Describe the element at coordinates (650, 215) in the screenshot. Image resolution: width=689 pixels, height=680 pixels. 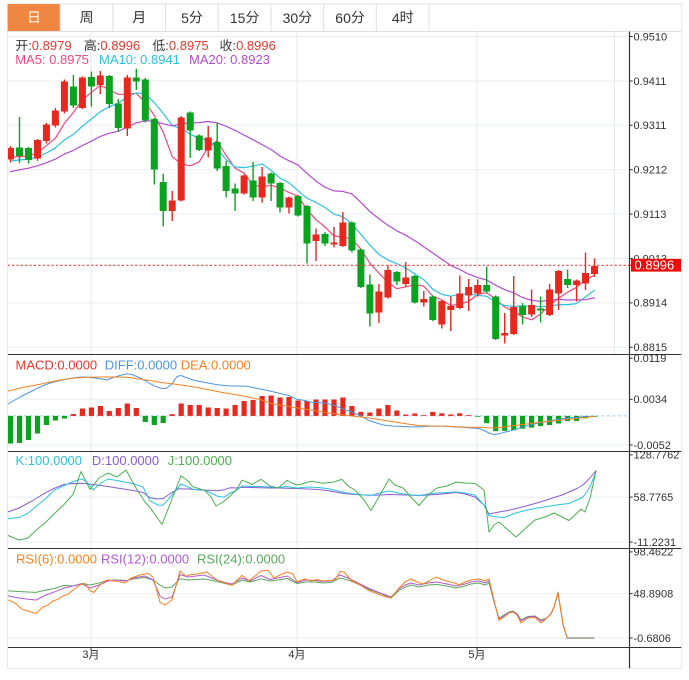
I see `svg-text: 0.9113` at that location.